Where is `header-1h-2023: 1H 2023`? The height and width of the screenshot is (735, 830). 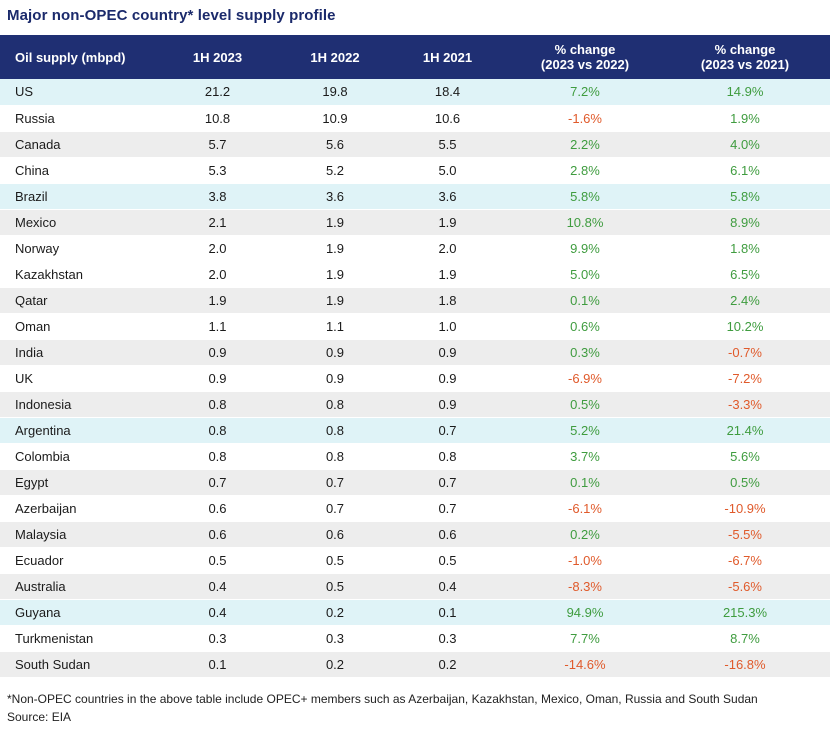 header-1h-2023: 1H 2023 is located at coordinates (217, 57).